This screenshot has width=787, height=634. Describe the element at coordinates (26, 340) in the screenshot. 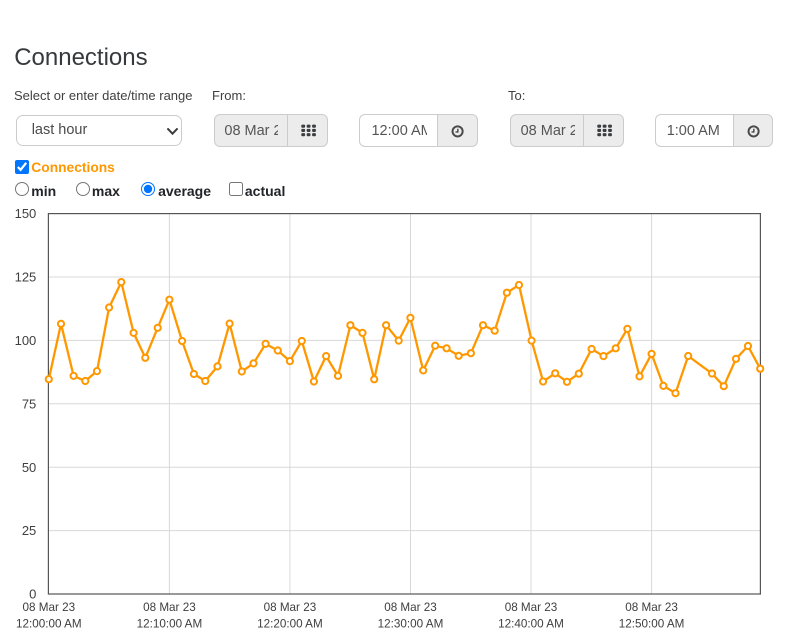

I see `svg-text: 100` at that location.